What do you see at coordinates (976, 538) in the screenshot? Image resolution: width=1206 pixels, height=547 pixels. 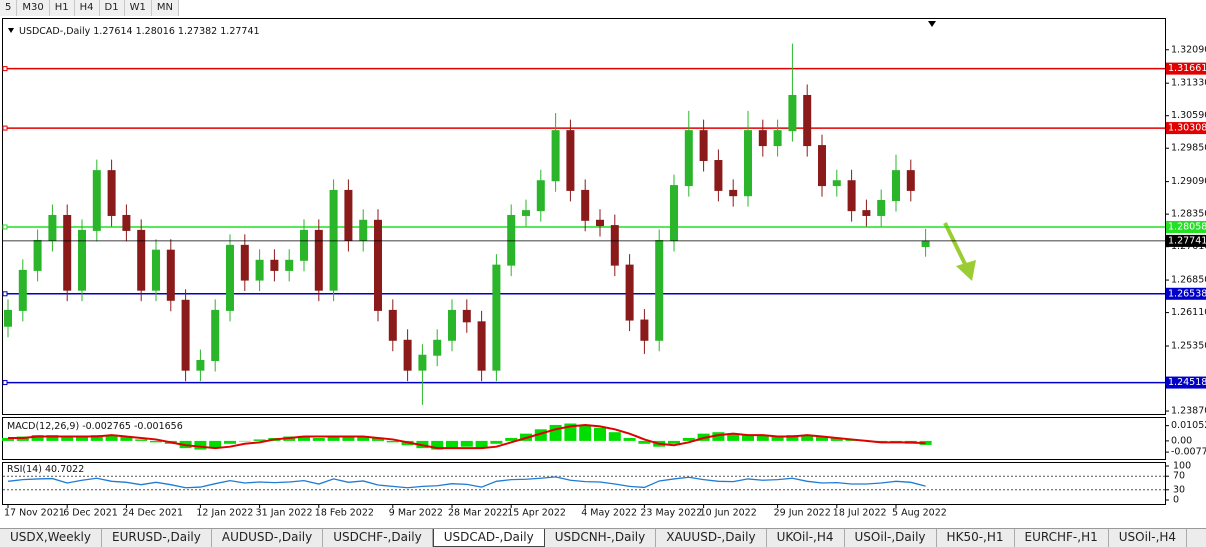 I see `chart-tab: HK50-,H1` at bounding box center [976, 538].